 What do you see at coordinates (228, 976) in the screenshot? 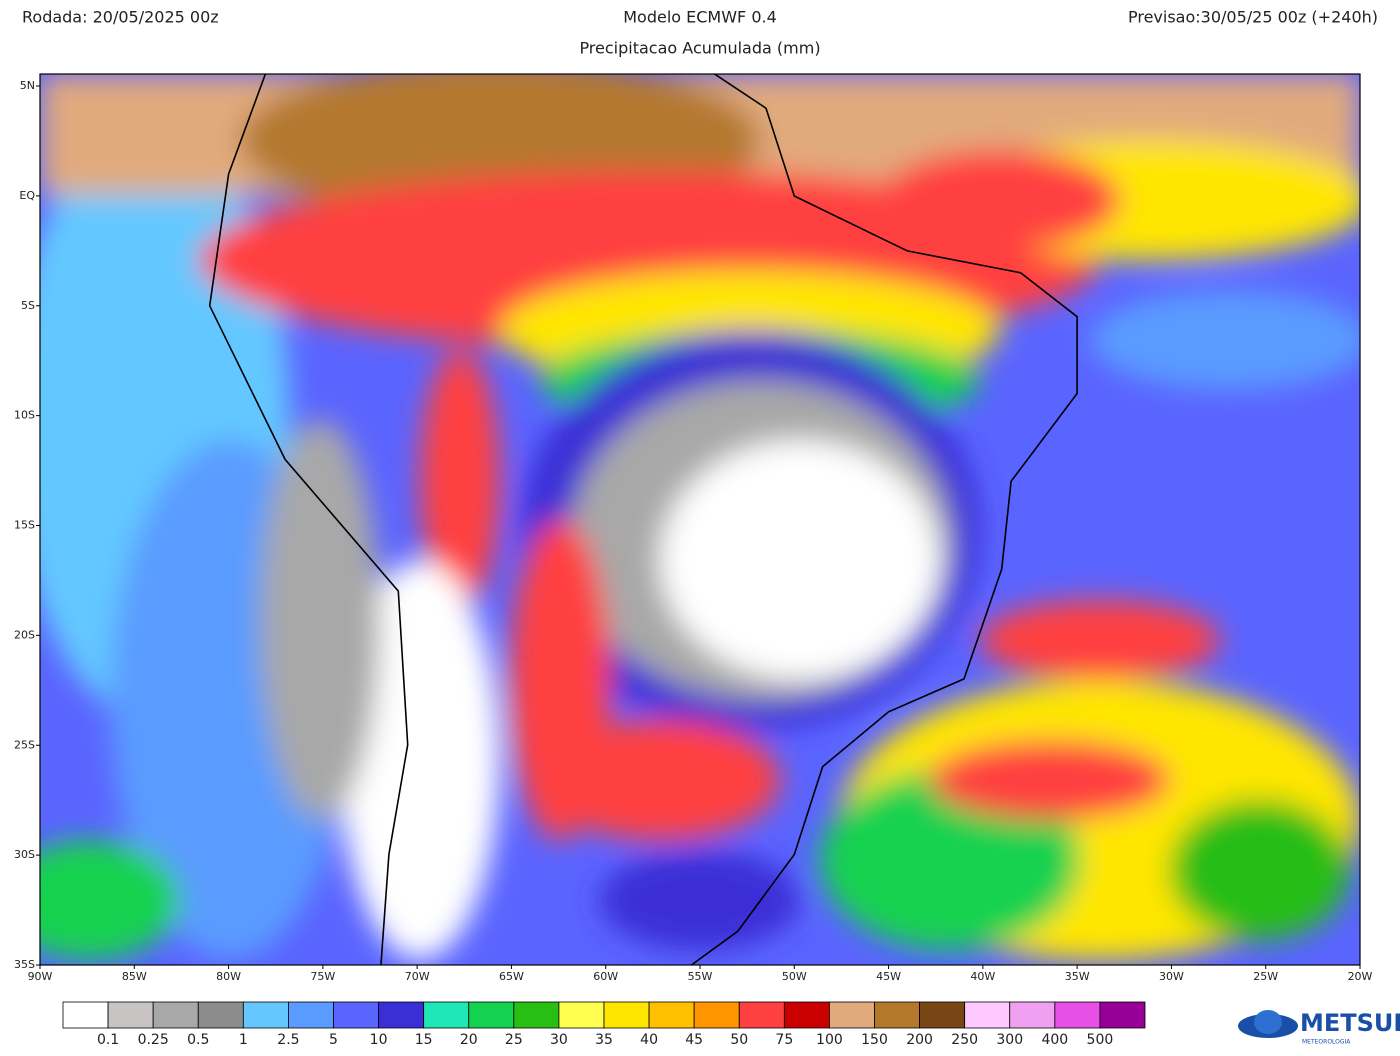
I see `lon-label: 80W` at bounding box center [228, 976].